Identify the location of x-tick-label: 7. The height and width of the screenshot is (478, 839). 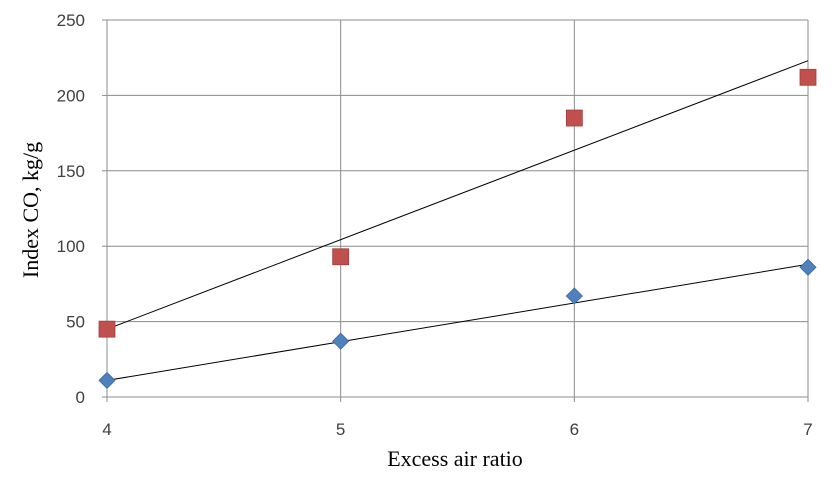
(807, 429).